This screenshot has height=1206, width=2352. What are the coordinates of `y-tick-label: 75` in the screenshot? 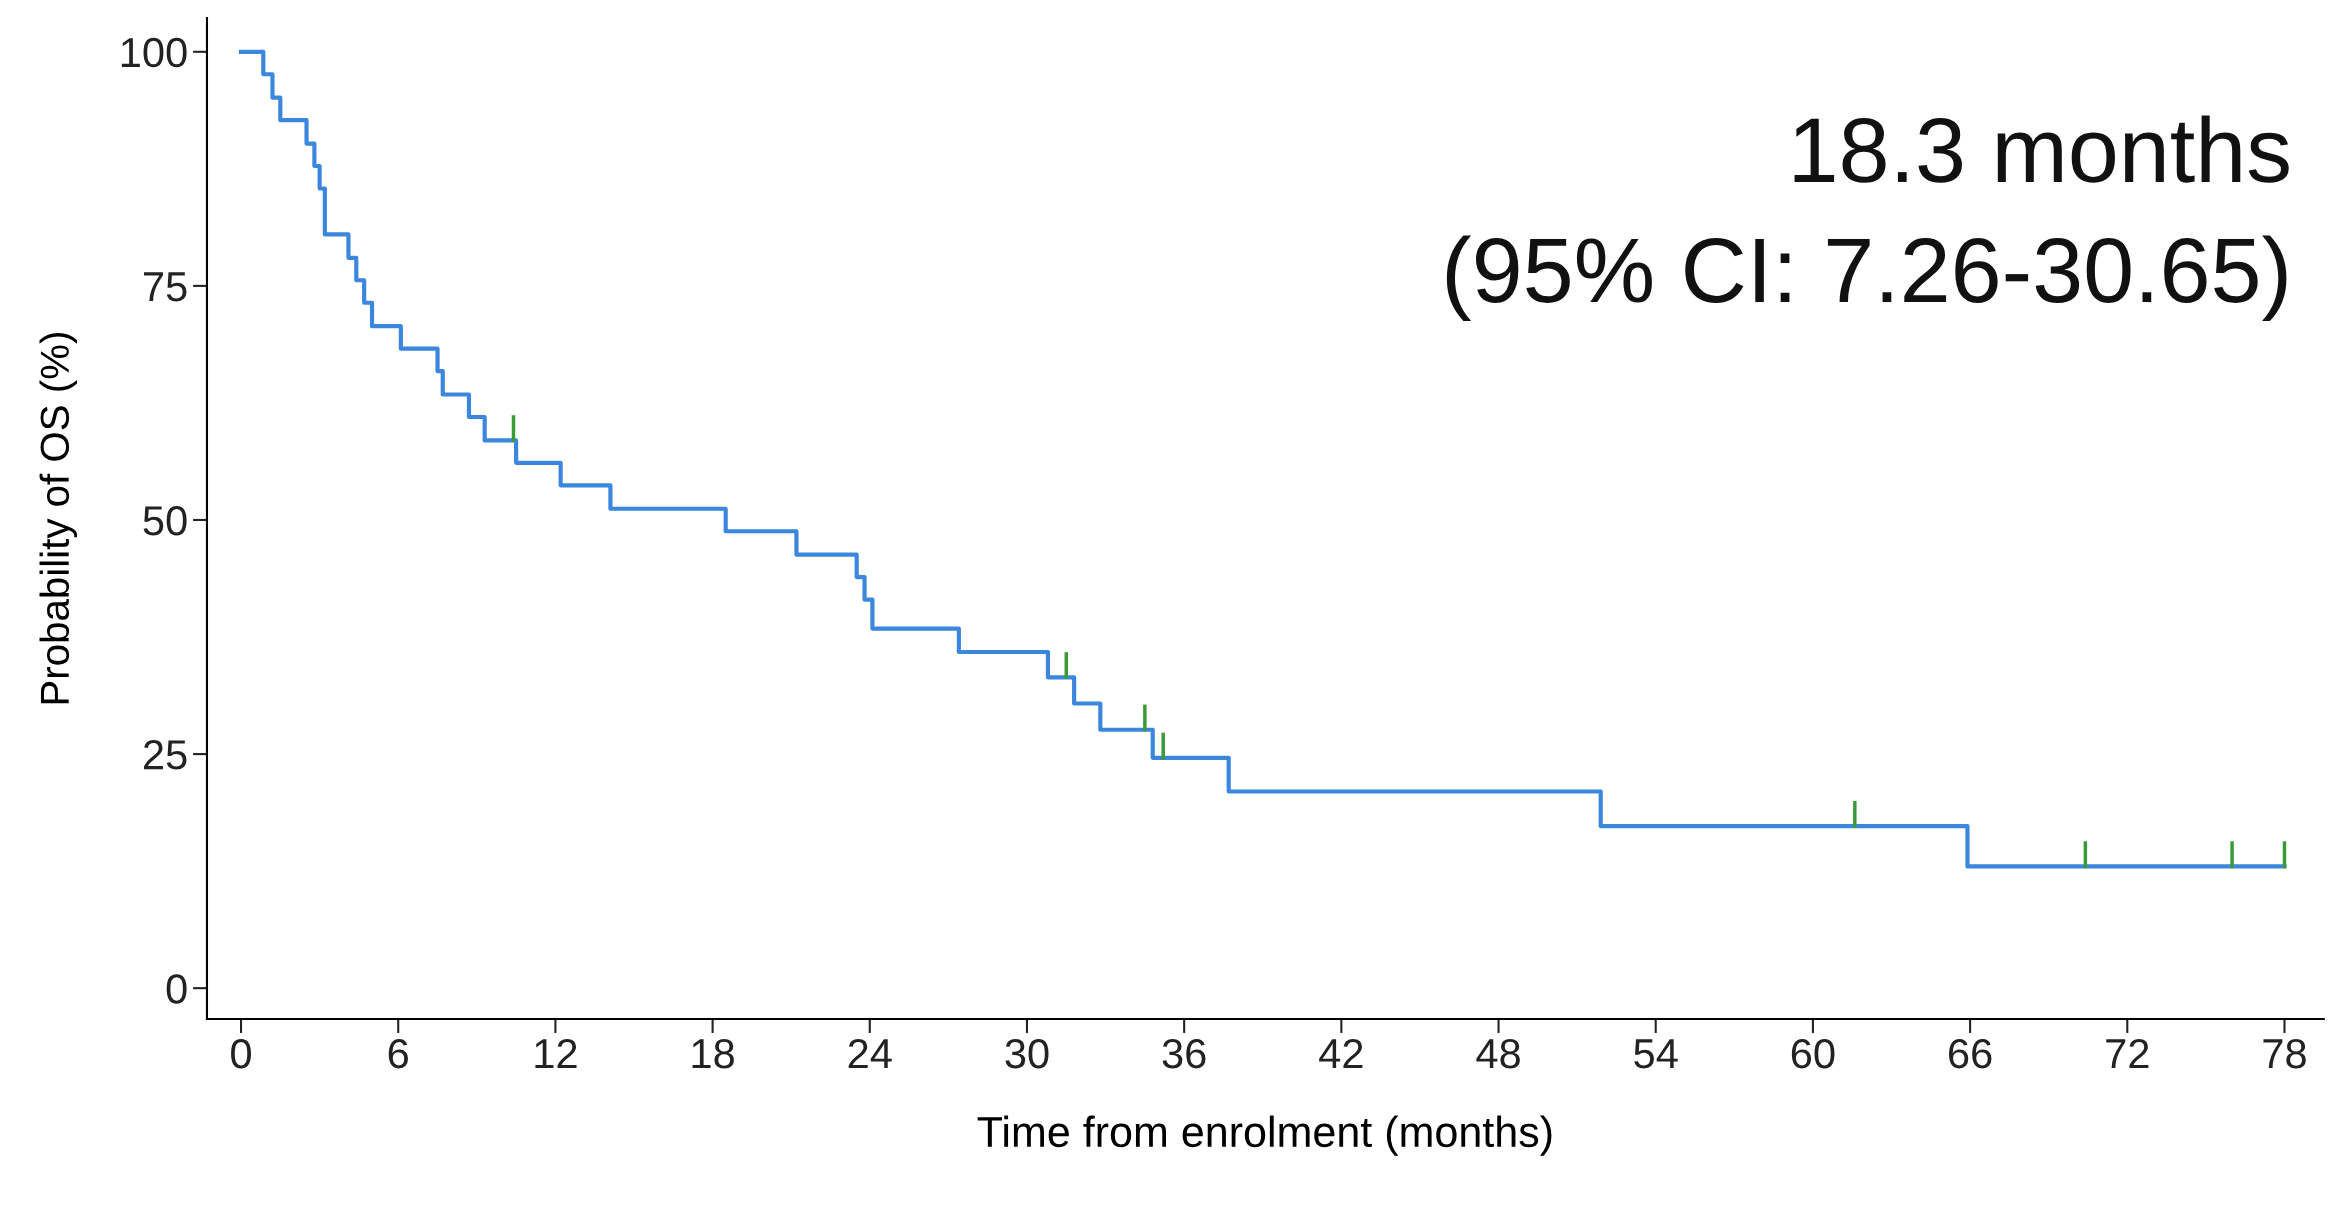 It's located at (165, 287).